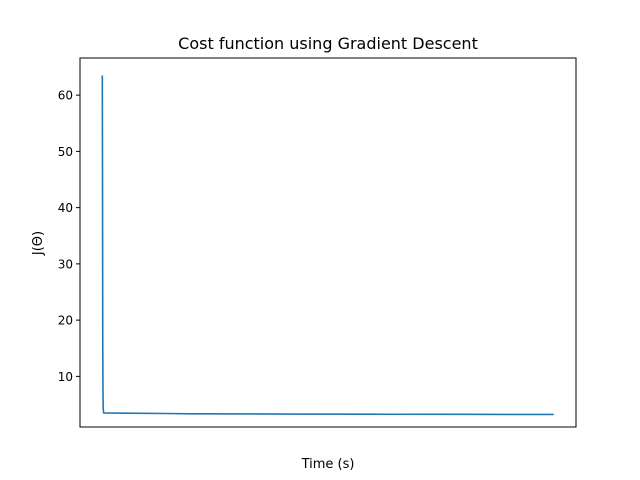 This screenshot has height=480, width=640. What do you see at coordinates (328, 464) in the screenshot?
I see `x-axis-label: Time (s)` at bounding box center [328, 464].